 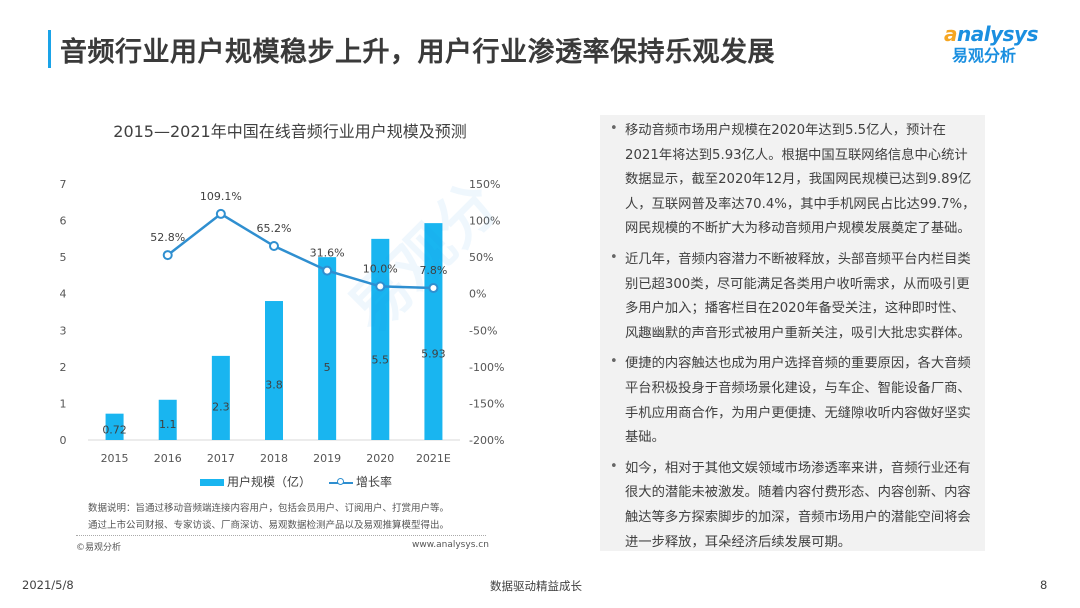 I want to click on note-divider, so click(x=281, y=535).